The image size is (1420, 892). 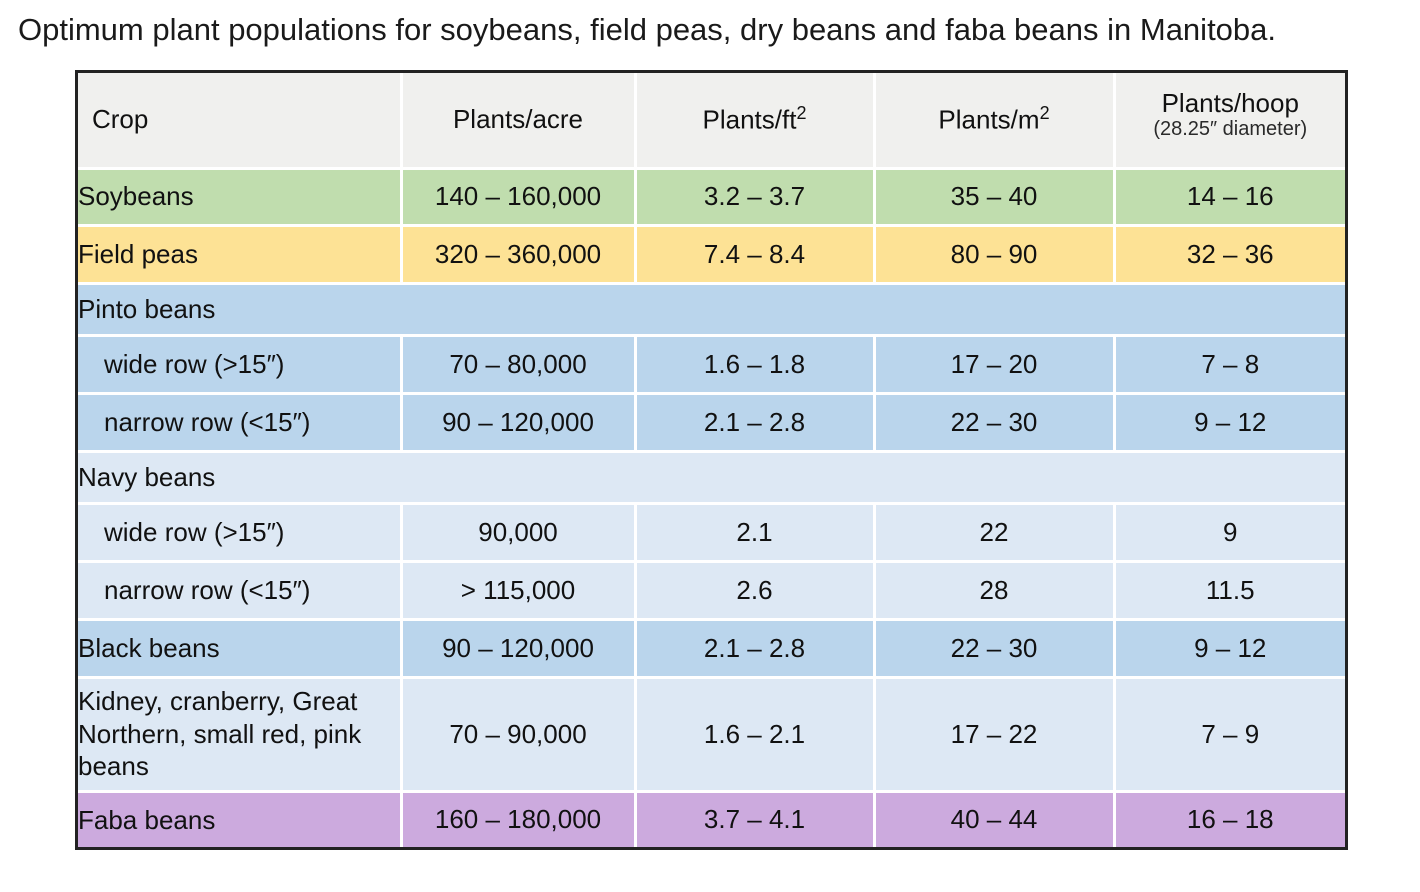 I want to click on column-header-text: Plants/m, so click(x=989, y=120).